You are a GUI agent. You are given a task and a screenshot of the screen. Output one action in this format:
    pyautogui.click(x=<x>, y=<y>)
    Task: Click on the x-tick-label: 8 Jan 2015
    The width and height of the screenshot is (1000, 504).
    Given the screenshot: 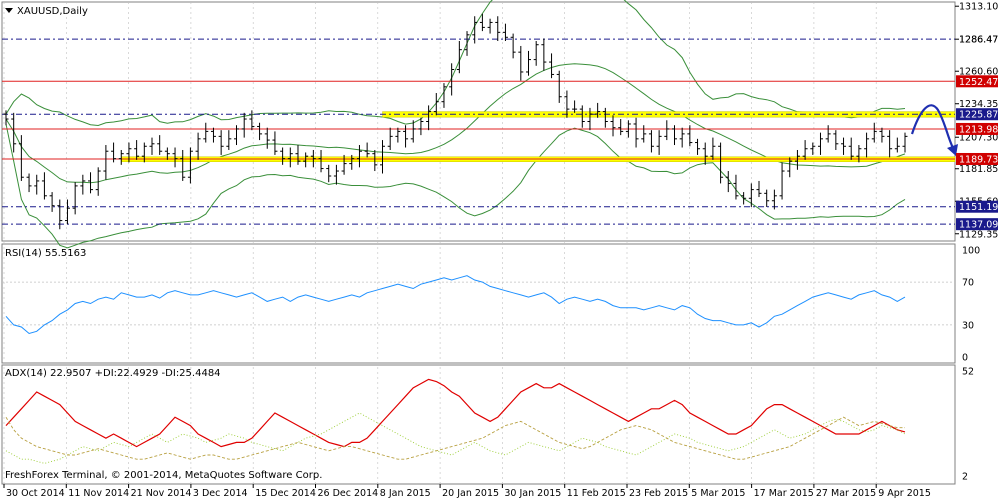 What is the action you would take?
    pyautogui.click(x=405, y=493)
    